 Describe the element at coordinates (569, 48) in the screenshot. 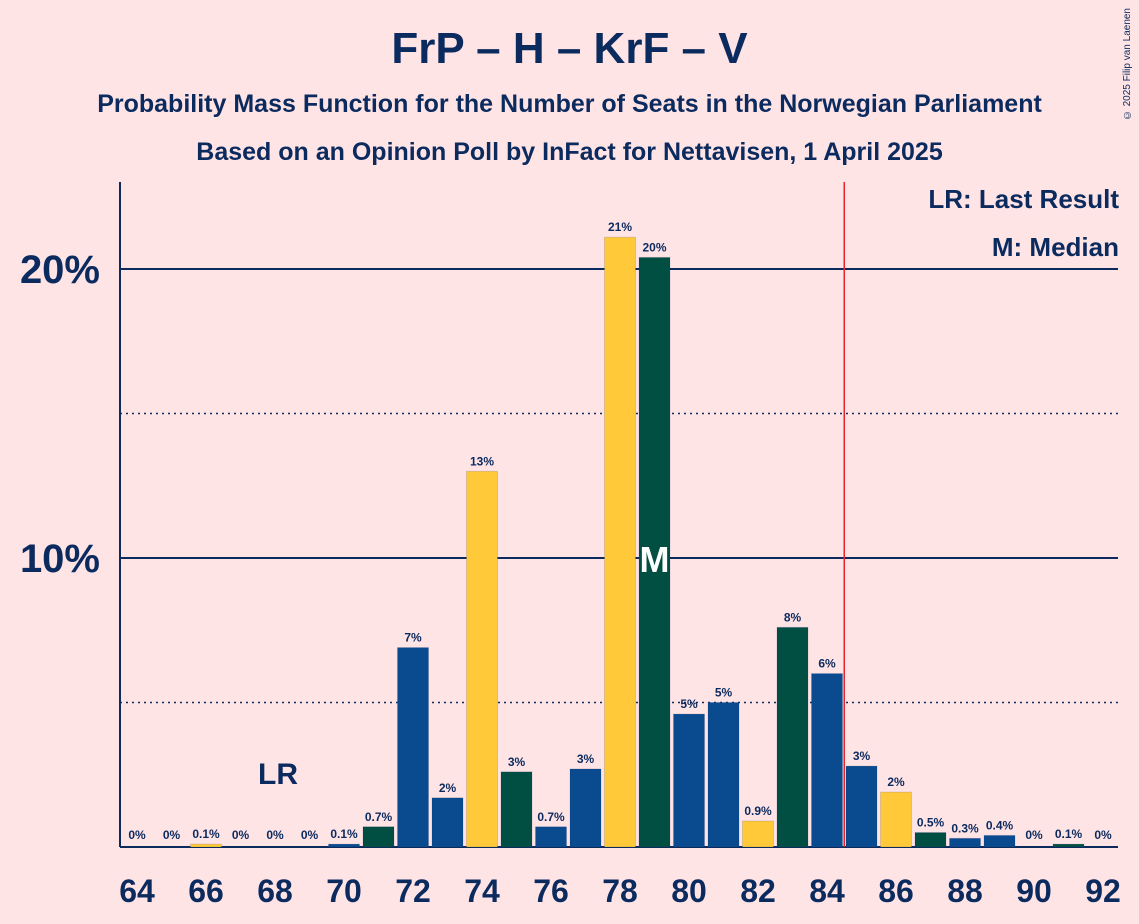

I see `chart-title: FrP – H – KrF – V` at that location.